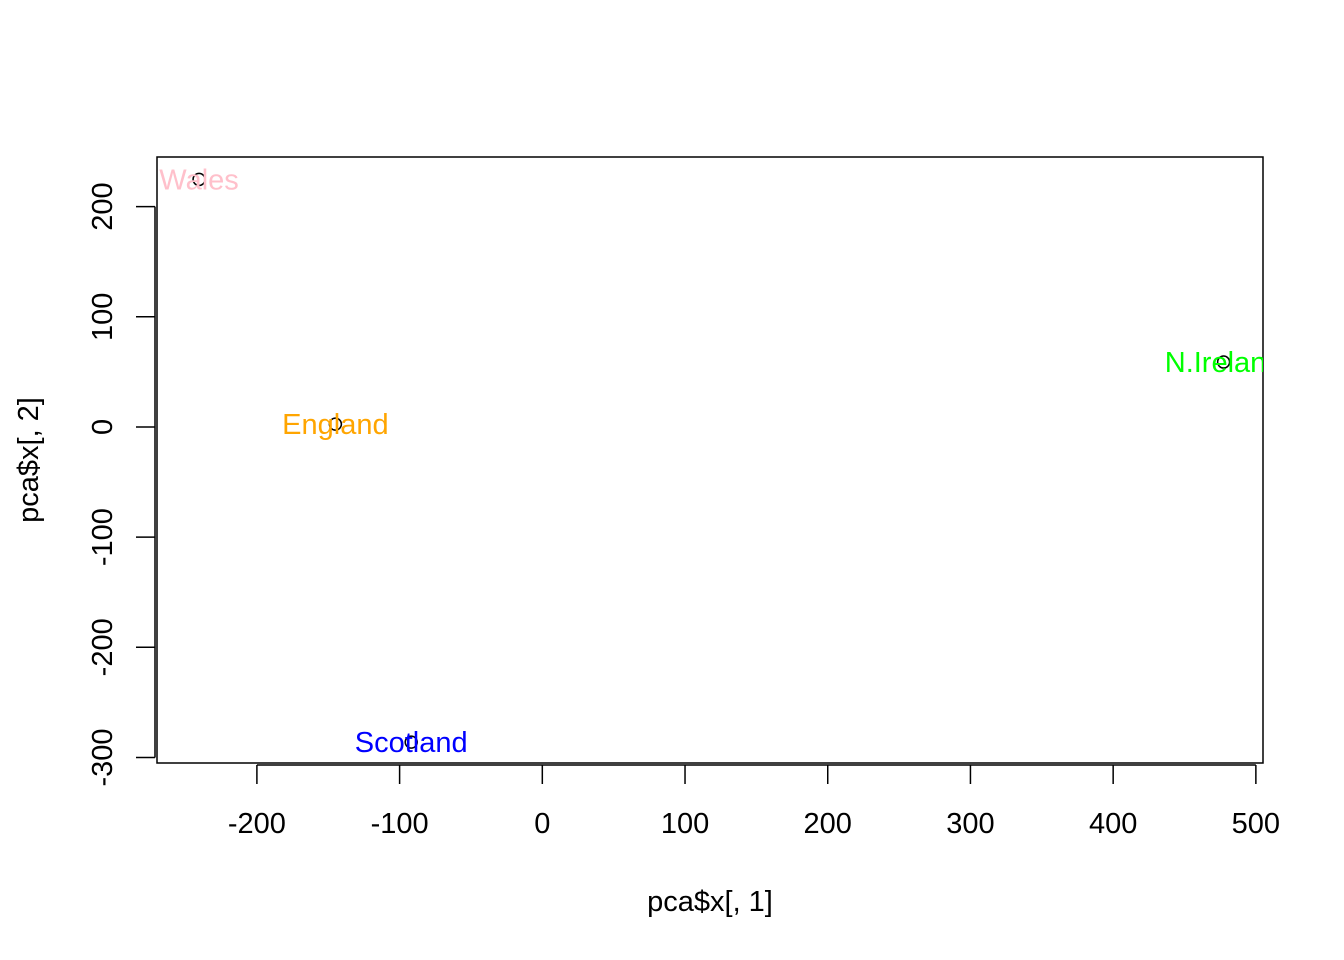 This screenshot has width=1344, height=960. I want to click on y-tick-label: -100, so click(103, 537).